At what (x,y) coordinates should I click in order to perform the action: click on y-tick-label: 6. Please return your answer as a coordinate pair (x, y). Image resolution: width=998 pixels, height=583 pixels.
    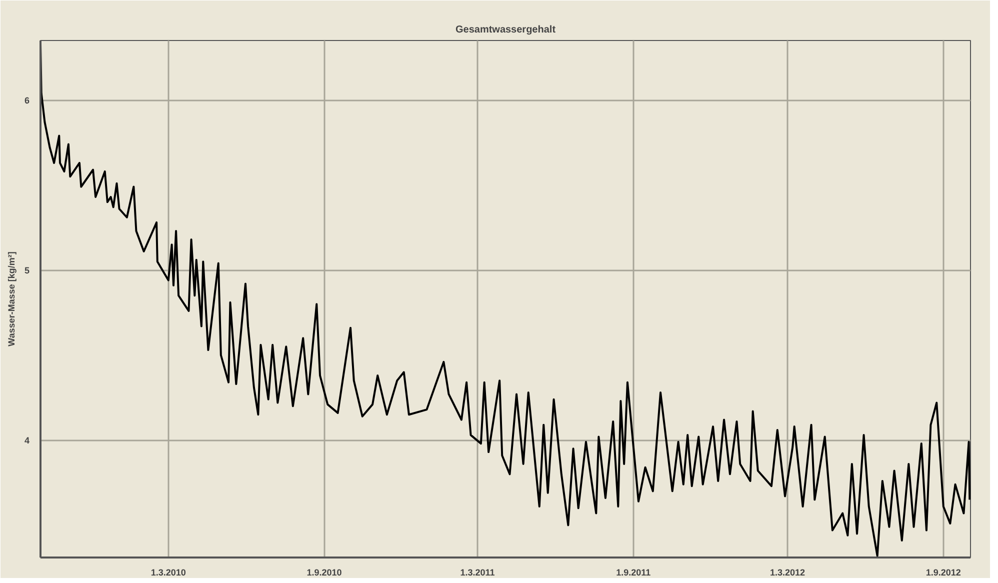
    Looking at the image, I should click on (27, 101).